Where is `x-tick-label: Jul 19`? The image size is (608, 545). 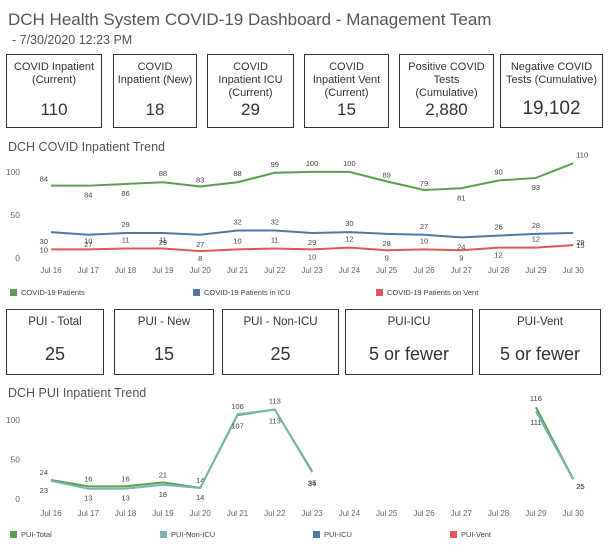 x-tick-label: Jul 19 is located at coordinates (163, 513).